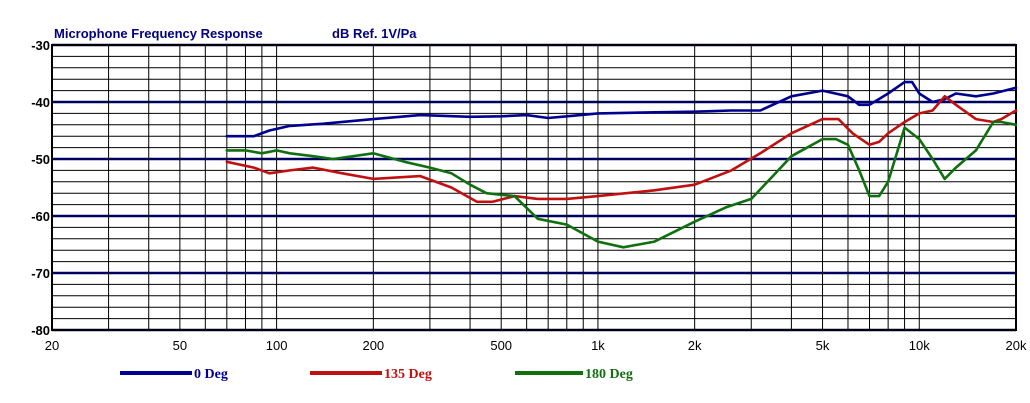  I want to click on x-tick-label: 500, so click(501, 345).